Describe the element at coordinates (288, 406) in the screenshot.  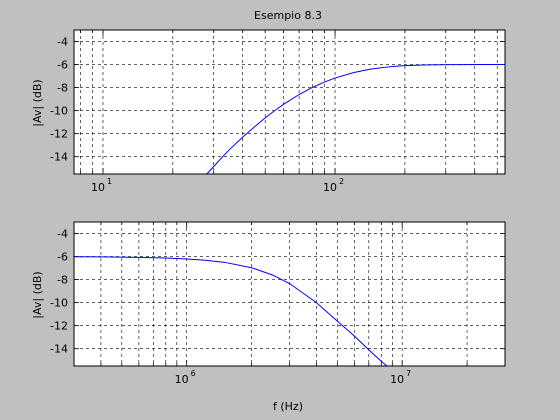
I see `x-axis-label-bottom: f (Hz)` at that location.